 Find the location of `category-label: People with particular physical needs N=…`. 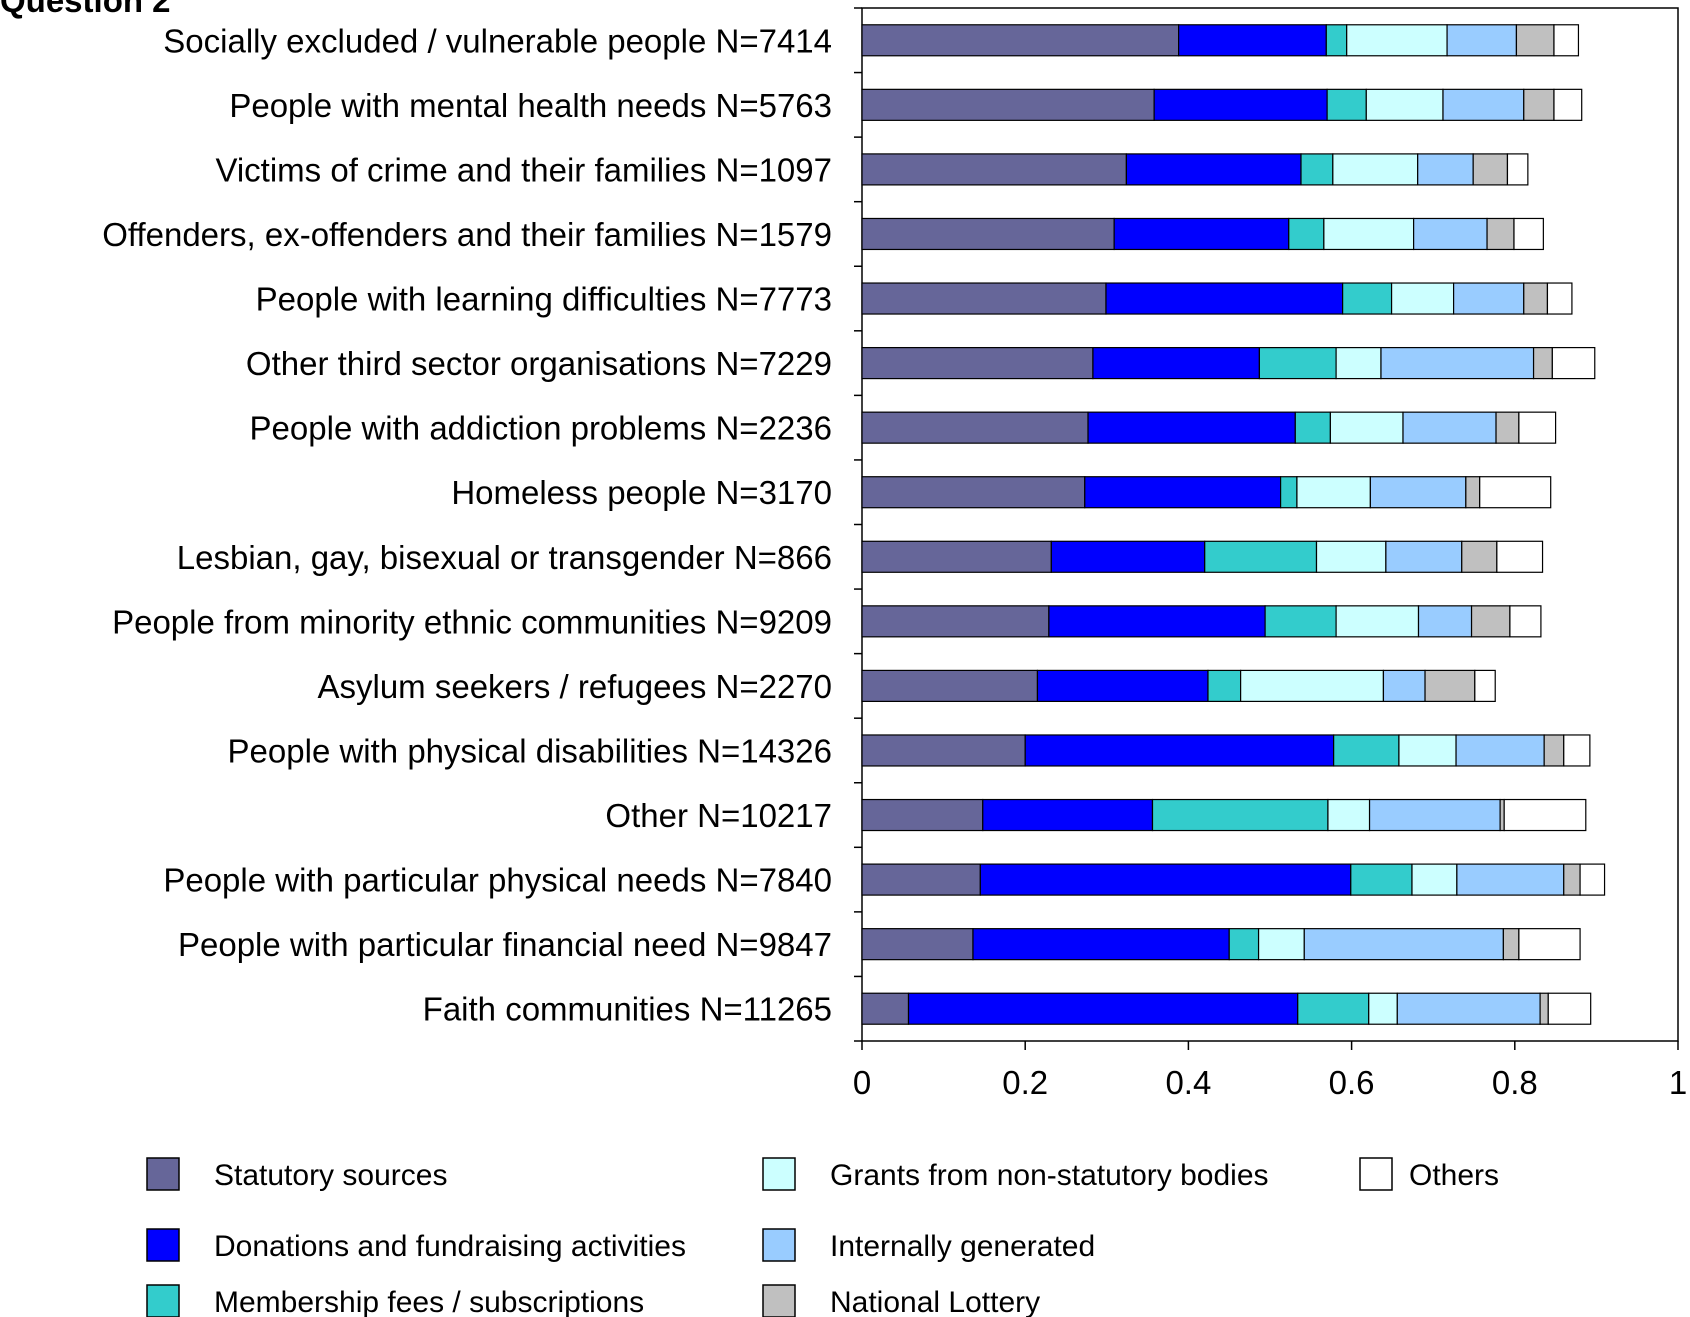

category-label: People with particular physical needs N=… is located at coordinates (497, 880).